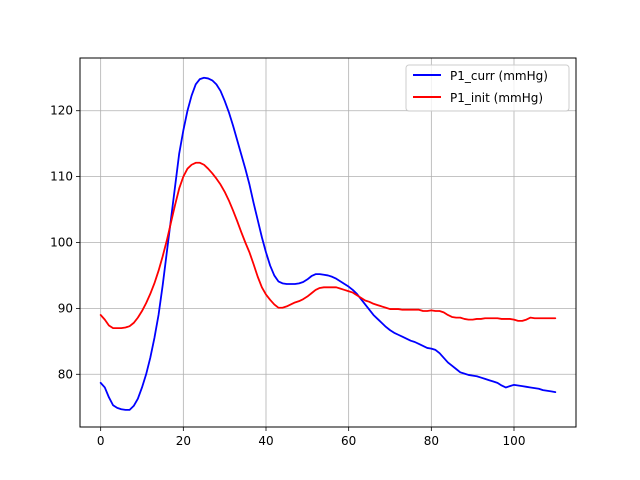  What do you see at coordinates (61, 177) in the screenshot?
I see `y-tick-label: 110` at bounding box center [61, 177].